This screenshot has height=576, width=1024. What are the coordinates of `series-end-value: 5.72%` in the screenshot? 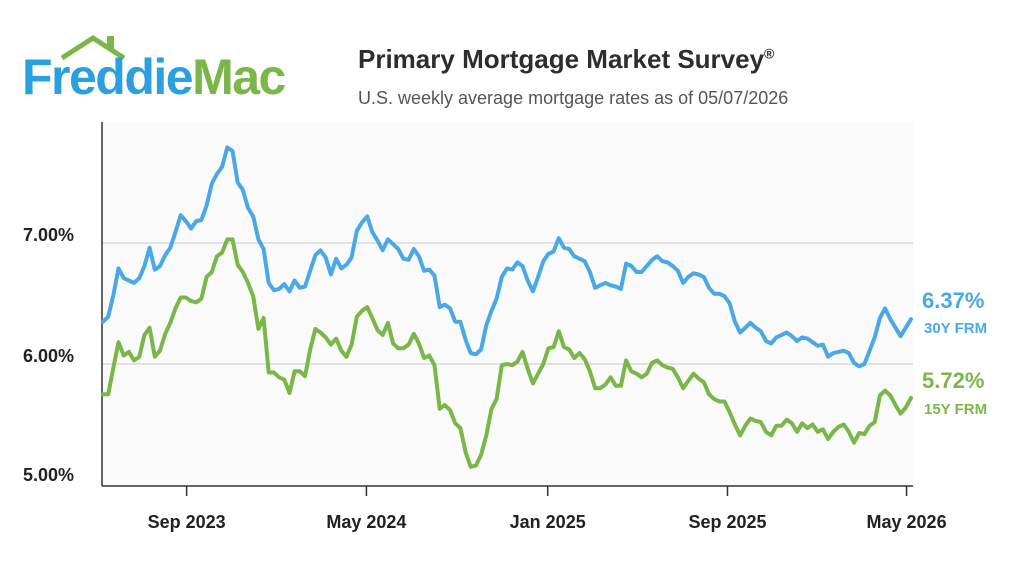 It's located at (953, 380).